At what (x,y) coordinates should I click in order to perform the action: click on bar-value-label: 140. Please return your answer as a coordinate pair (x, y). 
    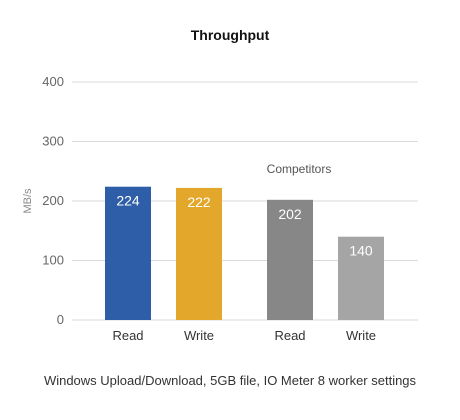
    Looking at the image, I should click on (361, 251).